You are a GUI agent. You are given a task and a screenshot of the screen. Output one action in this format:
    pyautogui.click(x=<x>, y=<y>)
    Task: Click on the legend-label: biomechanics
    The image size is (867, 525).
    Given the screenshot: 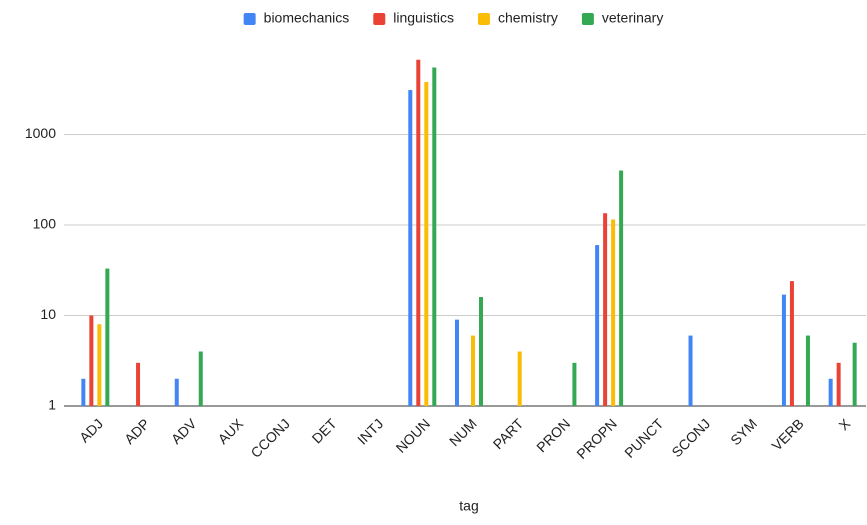 What is the action you would take?
    pyautogui.click(x=307, y=18)
    